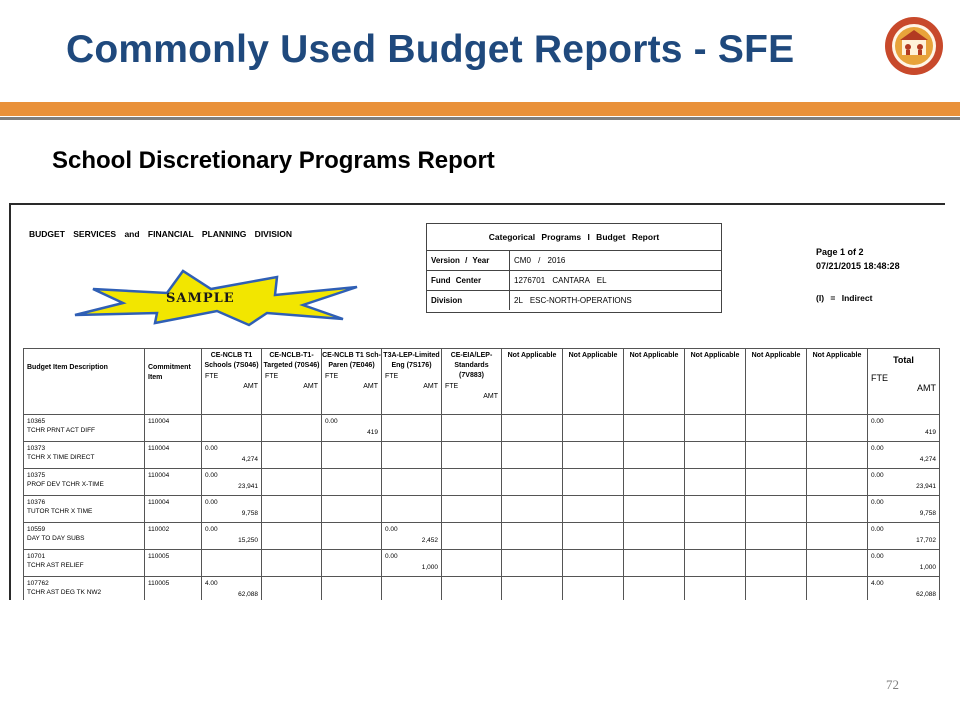 This screenshot has width=960, height=720. Describe the element at coordinates (273, 160) in the screenshot. I see `report-section-title: School Discretionary Programs Report` at that location.